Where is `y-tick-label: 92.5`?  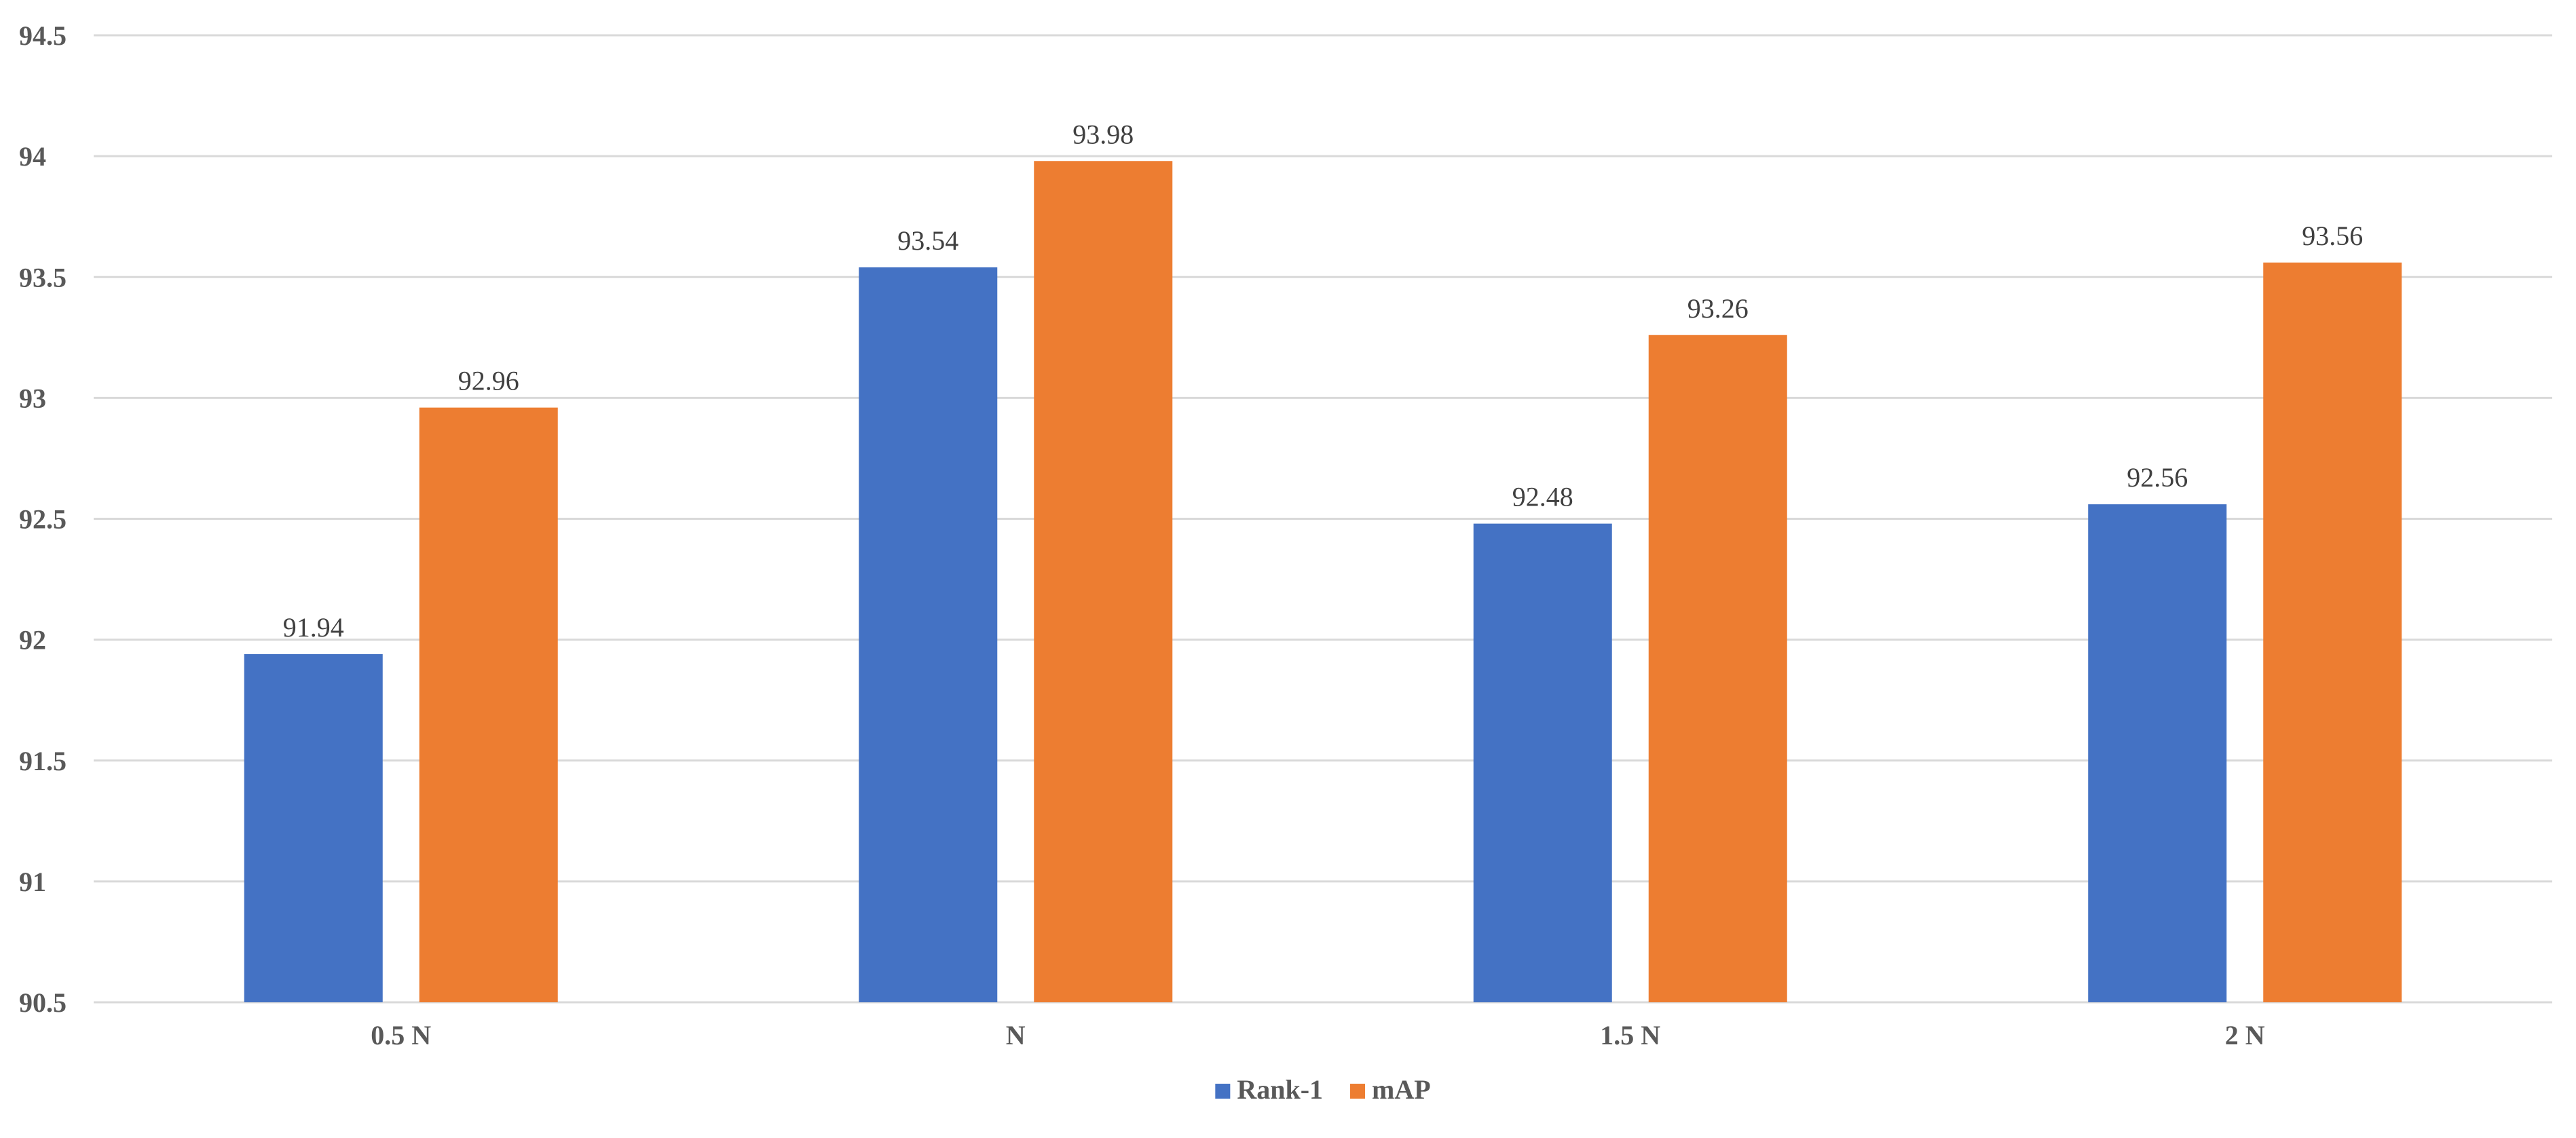 y-tick-label: 92.5 is located at coordinates (43, 519).